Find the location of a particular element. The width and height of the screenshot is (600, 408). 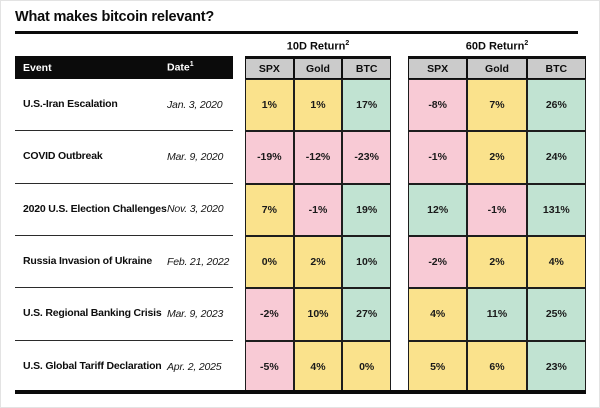

column-headers-10d: SPX Gold BTC is located at coordinates (318, 67).